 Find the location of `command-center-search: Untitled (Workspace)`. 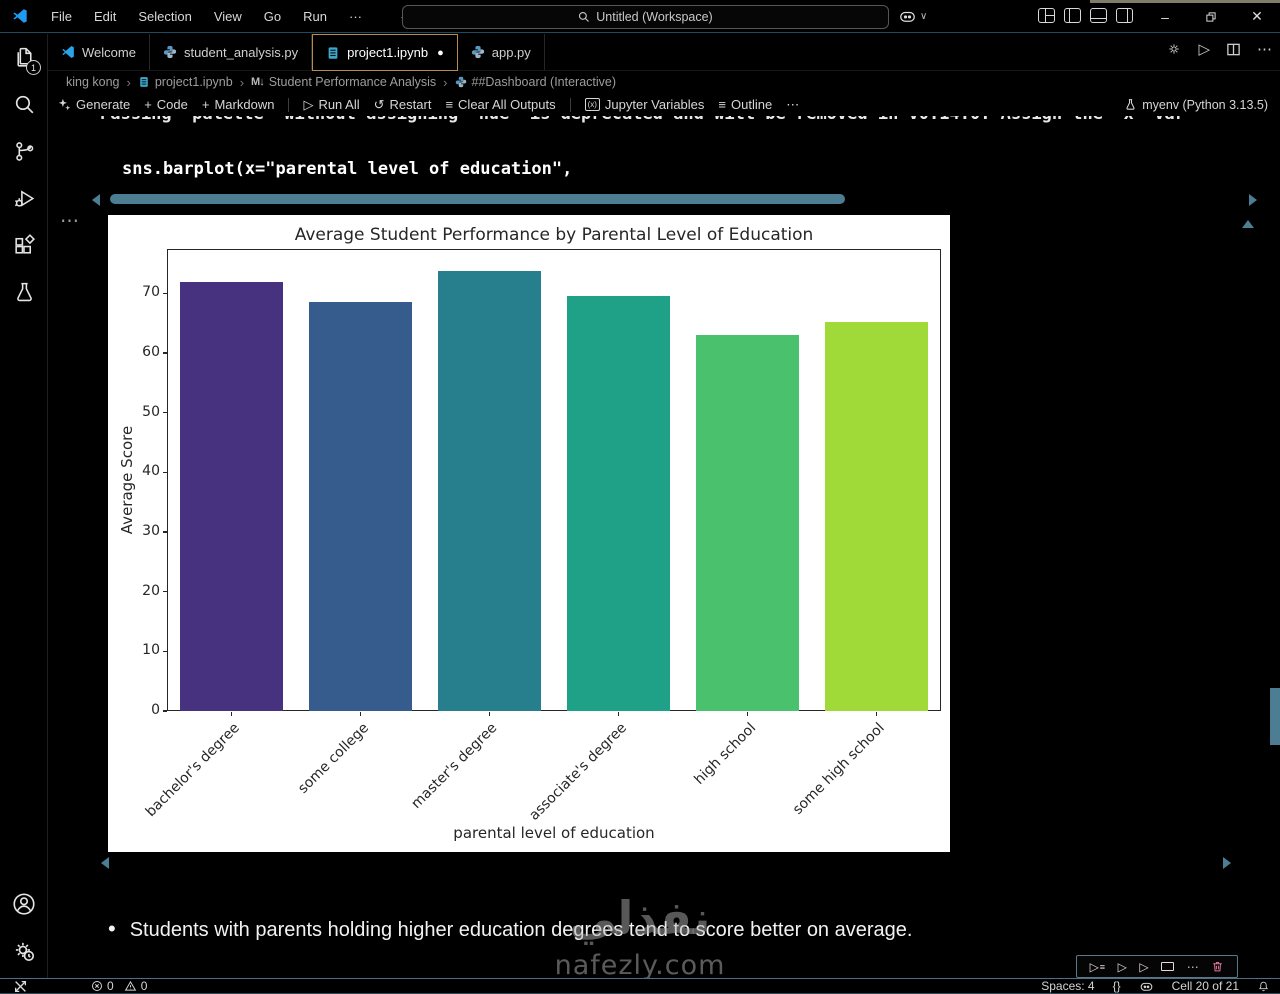

command-center-search: Untitled (Workspace) is located at coordinates (645, 17).